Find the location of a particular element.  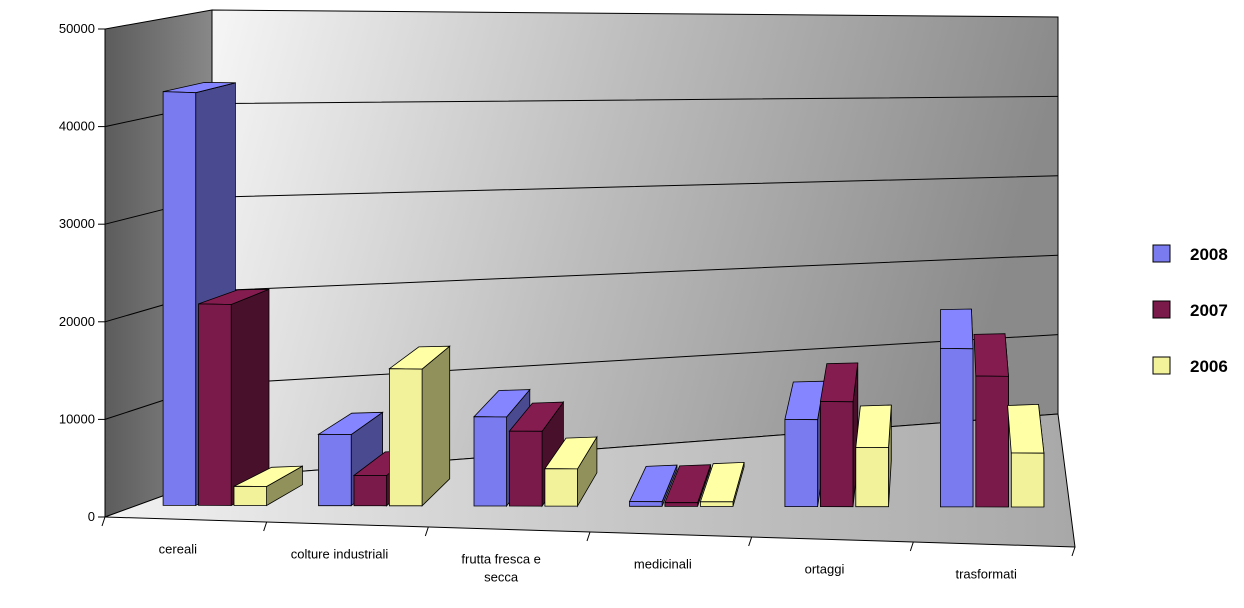

category-label: colture industriali is located at coordinates (340, 554).